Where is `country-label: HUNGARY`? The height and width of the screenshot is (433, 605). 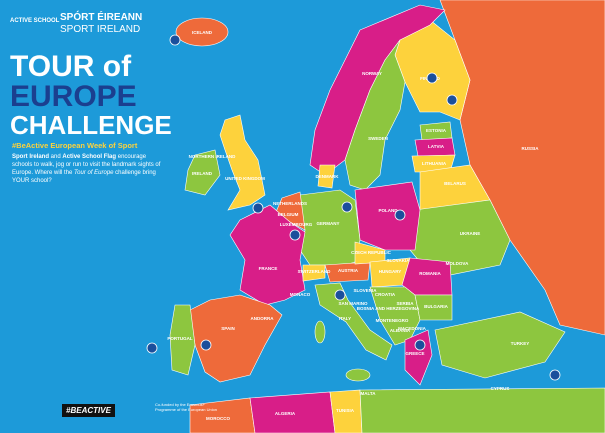
country-label: HUNGARY is located at coordinates (390, 271).